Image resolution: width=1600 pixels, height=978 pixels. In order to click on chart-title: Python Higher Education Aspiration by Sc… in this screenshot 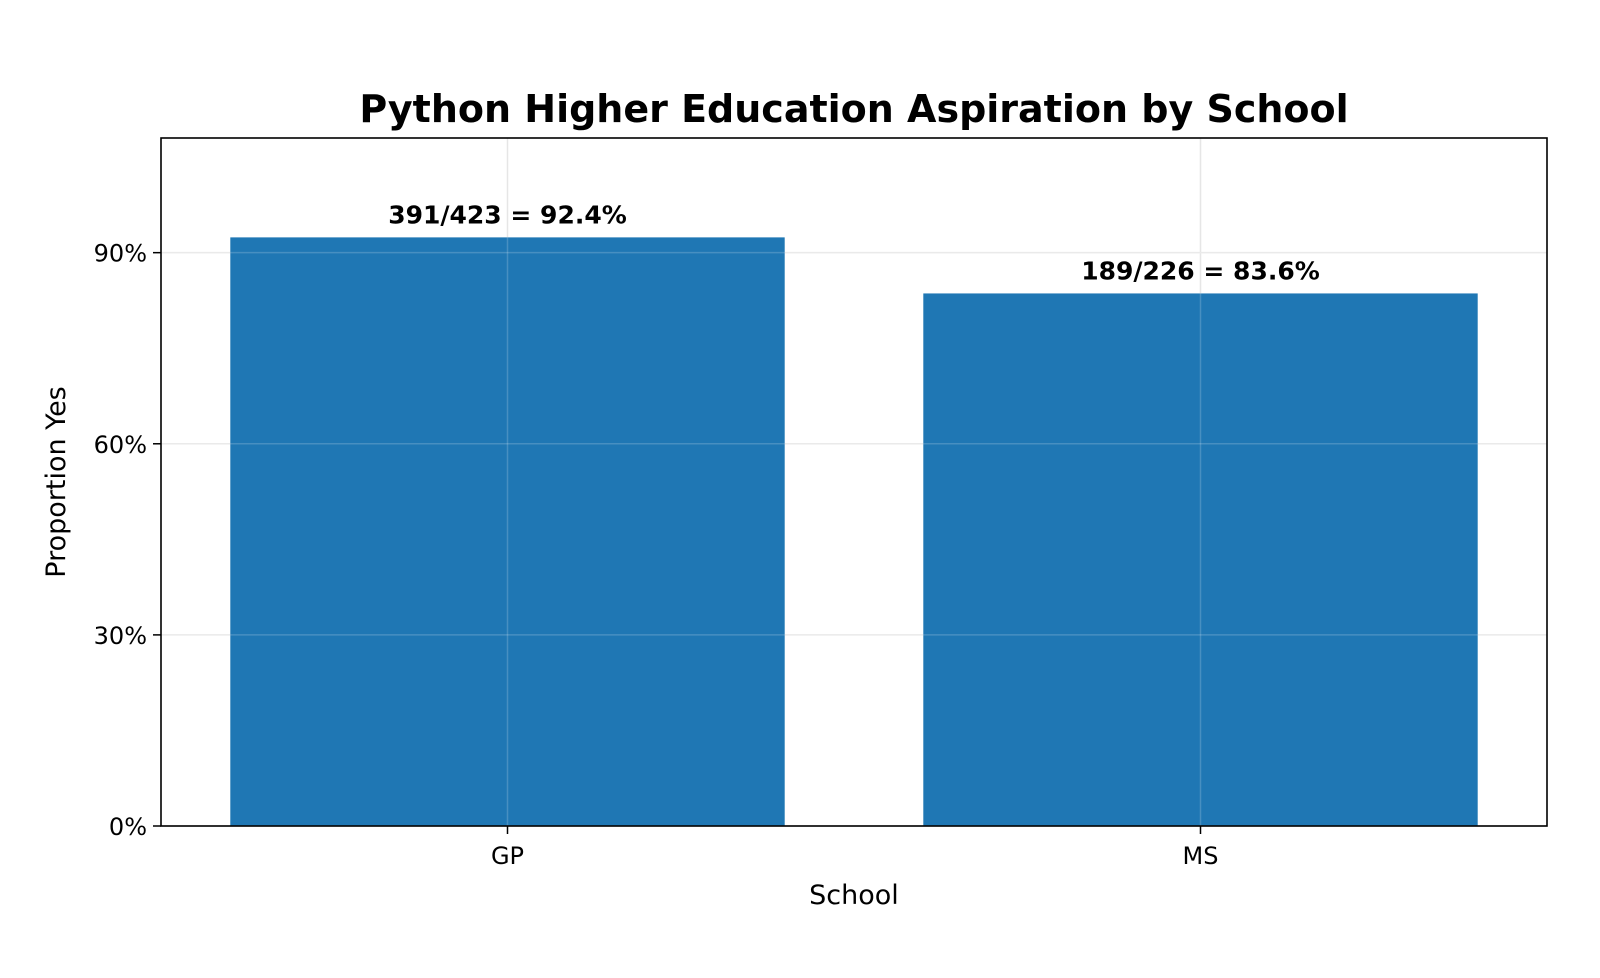, I will do `click(853, 109)`.